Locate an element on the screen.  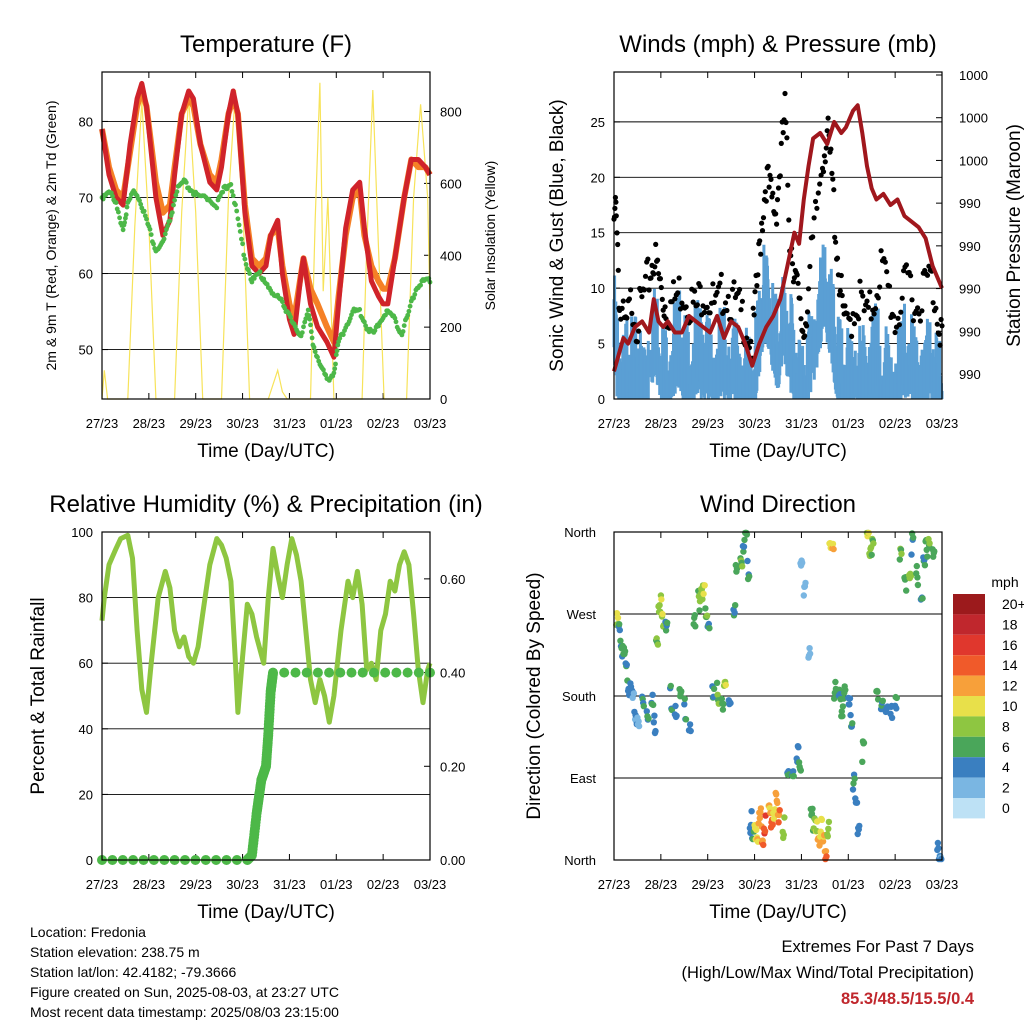
winds-frame is located at coordinates (778, 235).